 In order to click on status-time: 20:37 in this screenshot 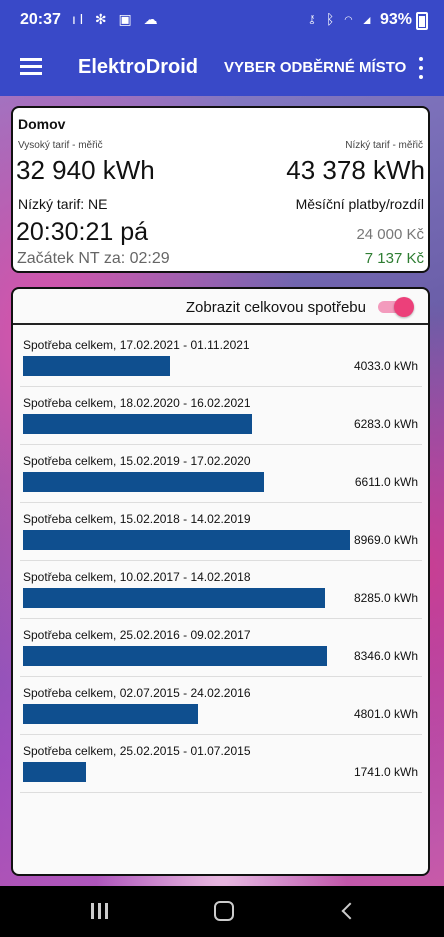, I will do `click(40, 19)`.